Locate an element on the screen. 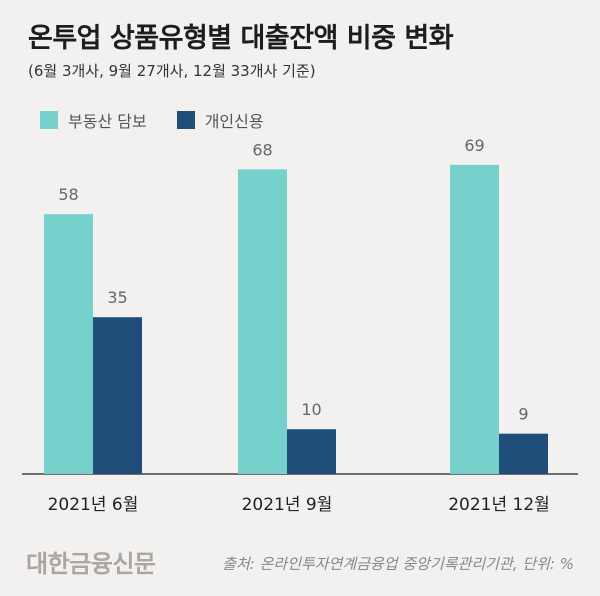 The image size is (600, 596). data-label-1-1: 58 is located at coordinates (68, 194).